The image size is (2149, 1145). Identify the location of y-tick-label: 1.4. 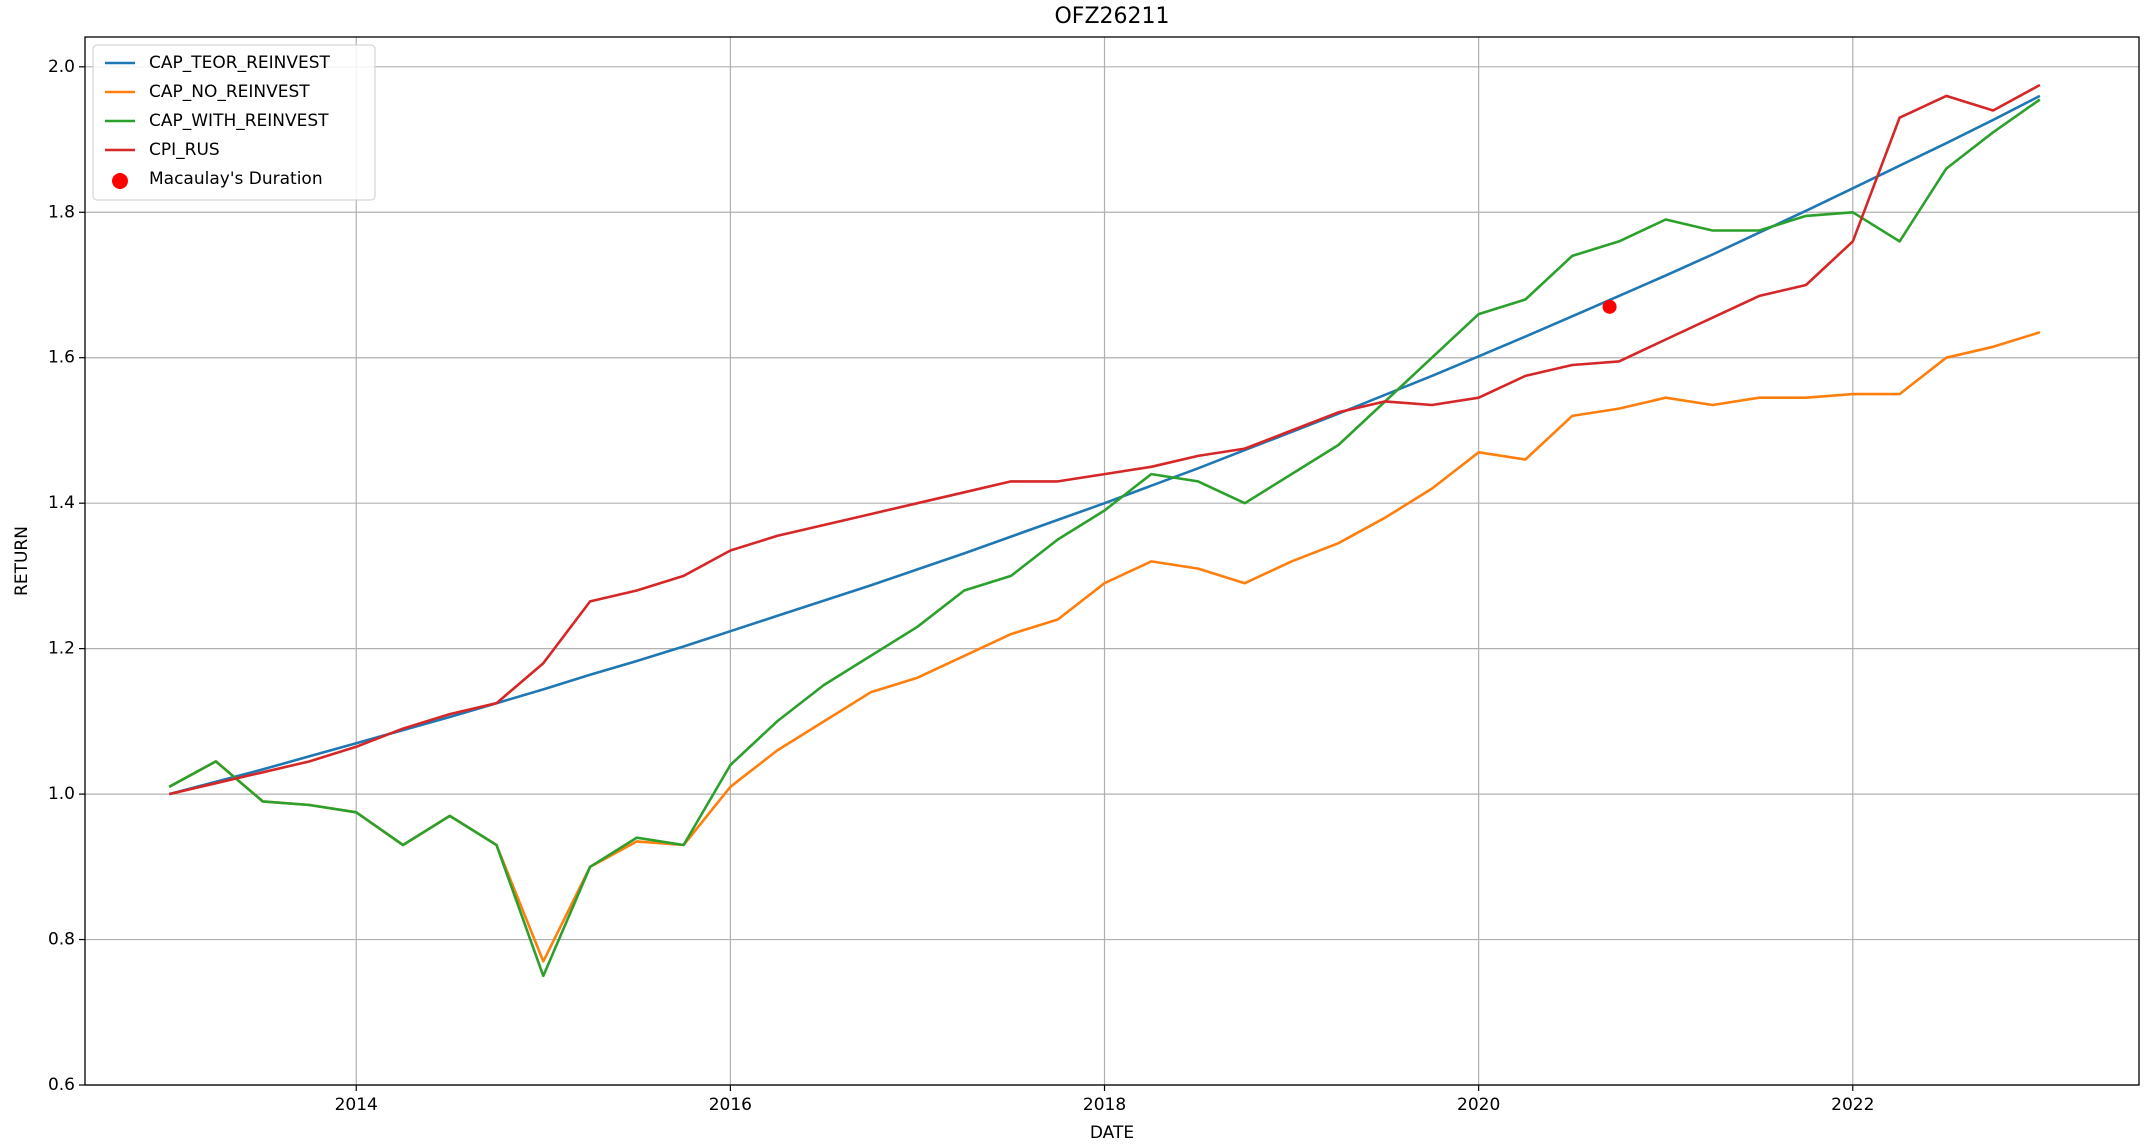
(61, 503).